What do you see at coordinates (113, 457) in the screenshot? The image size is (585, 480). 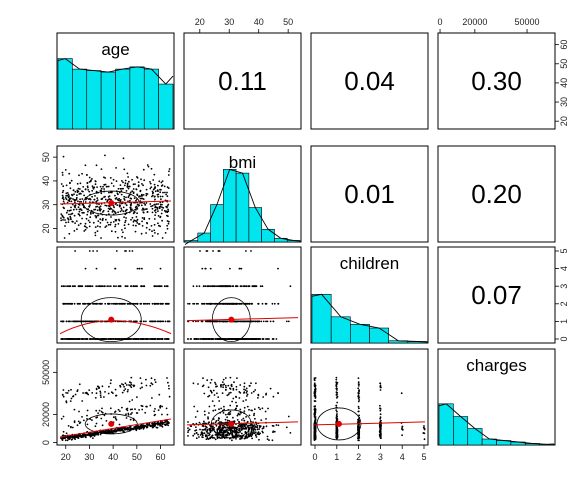 I see `tick-label-age-40: 40` at bounding box center [113, 457].